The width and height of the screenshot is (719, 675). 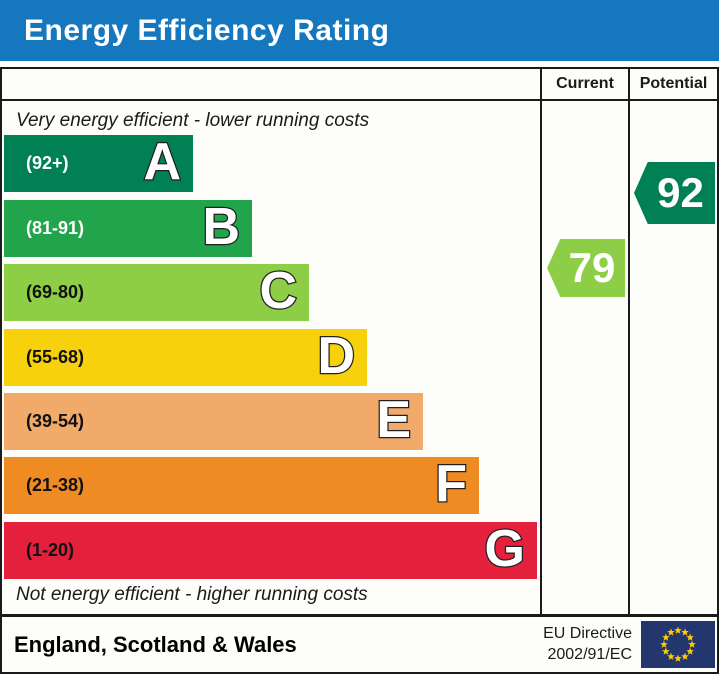 I want to click on current-rating-value: 79, so click(x=592, y=267).